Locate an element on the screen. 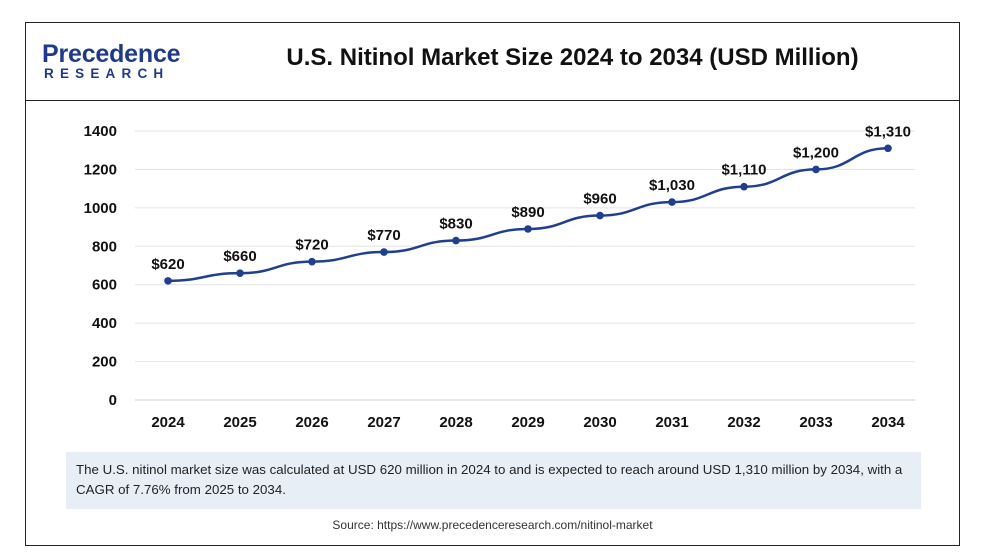 Image resolution: width=994 pixels, height=556 pixels. data-label: $960 is located at coordinates (599, 199).